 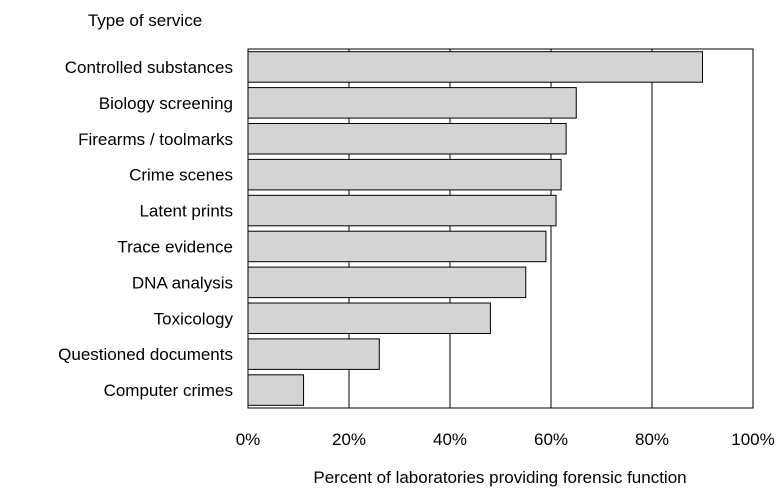 What do you see at coordinates (168, 390) in the screenshot?
I see `category-label: Computer crimes` at bounding box center [168, 390].